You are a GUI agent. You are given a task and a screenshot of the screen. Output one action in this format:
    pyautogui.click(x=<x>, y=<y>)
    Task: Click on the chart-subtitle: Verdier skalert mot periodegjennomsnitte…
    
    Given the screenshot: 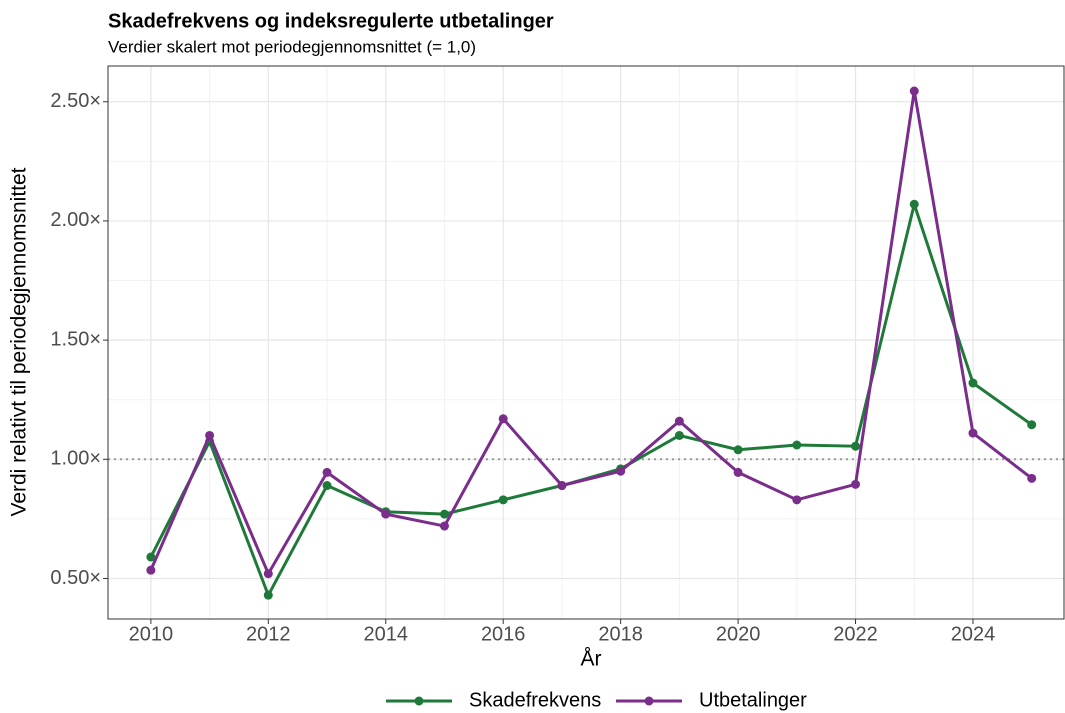 What is the action you would take?
    pyautogui.click(x=292, y=46)
    